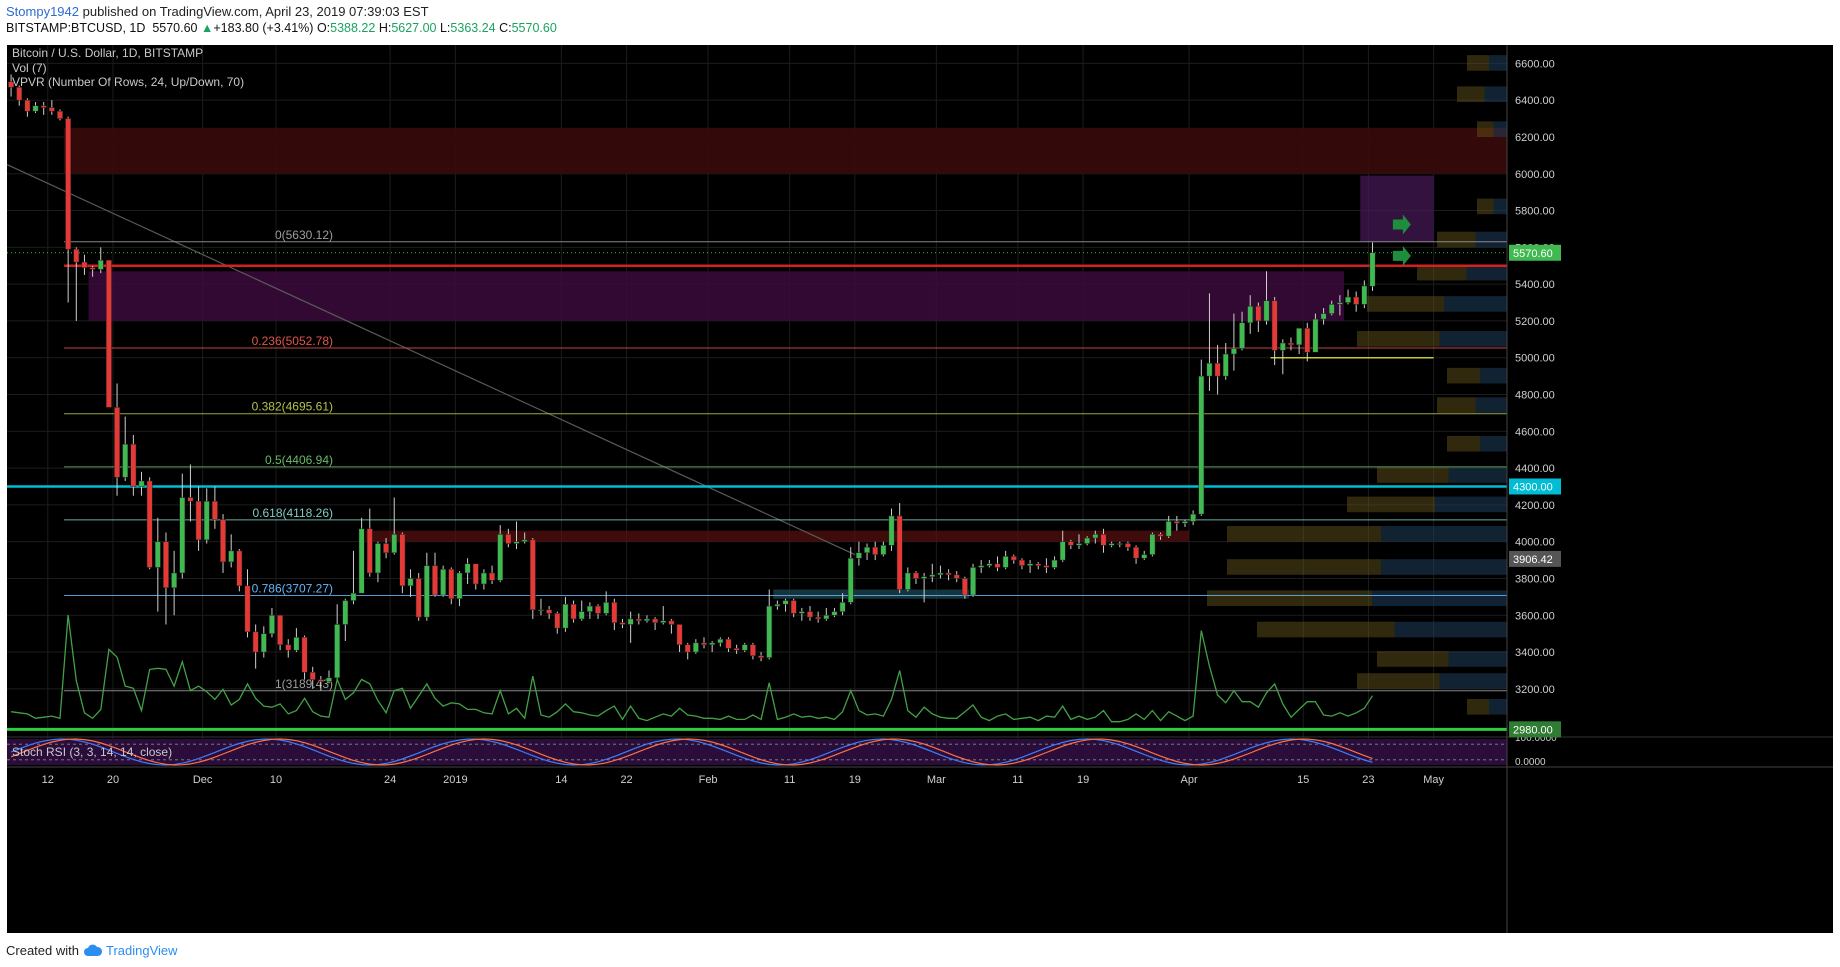  I want to click on y-axis-tick-label: 3400.00, so click(1535, 653).